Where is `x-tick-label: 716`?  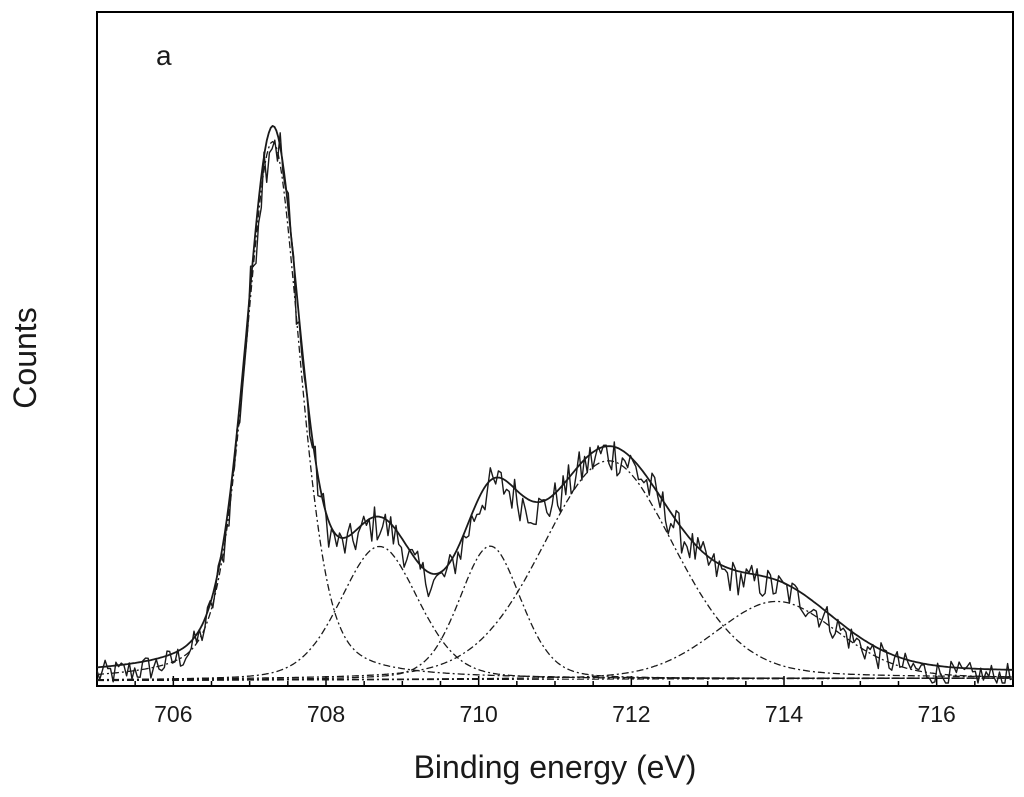 x-tick-label: 716 is located at coordinates (936, 714).